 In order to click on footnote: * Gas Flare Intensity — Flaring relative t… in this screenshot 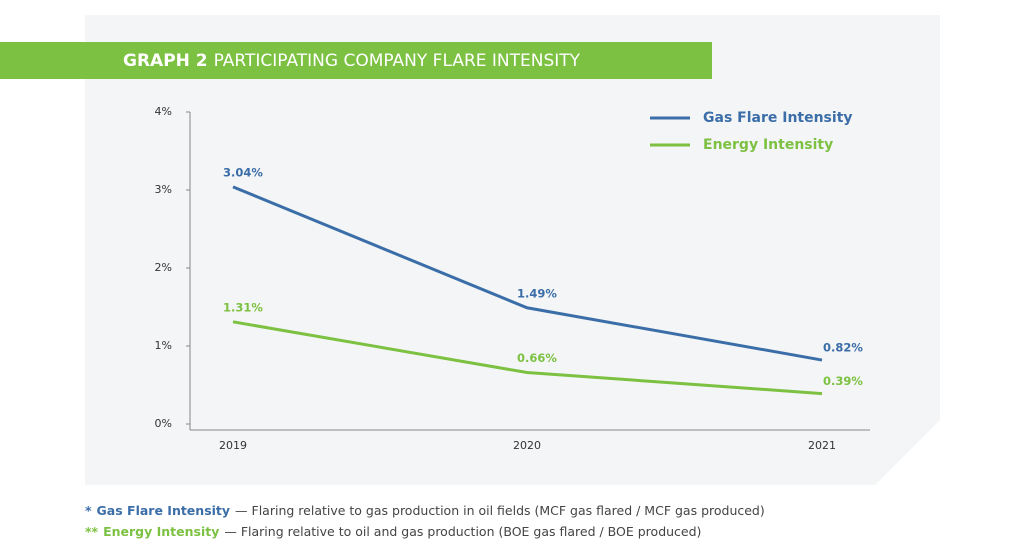, I will do `click(425, 510)`.